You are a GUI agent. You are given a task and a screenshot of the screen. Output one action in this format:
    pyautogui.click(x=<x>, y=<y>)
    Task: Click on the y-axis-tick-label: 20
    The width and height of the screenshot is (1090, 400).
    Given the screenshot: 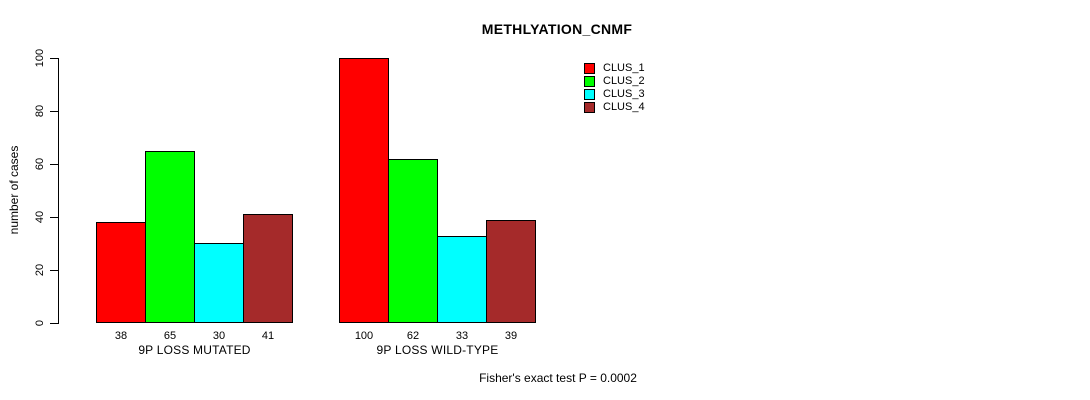 What is the action you would take?
    pyautogui.click(x=40, y=270)
    